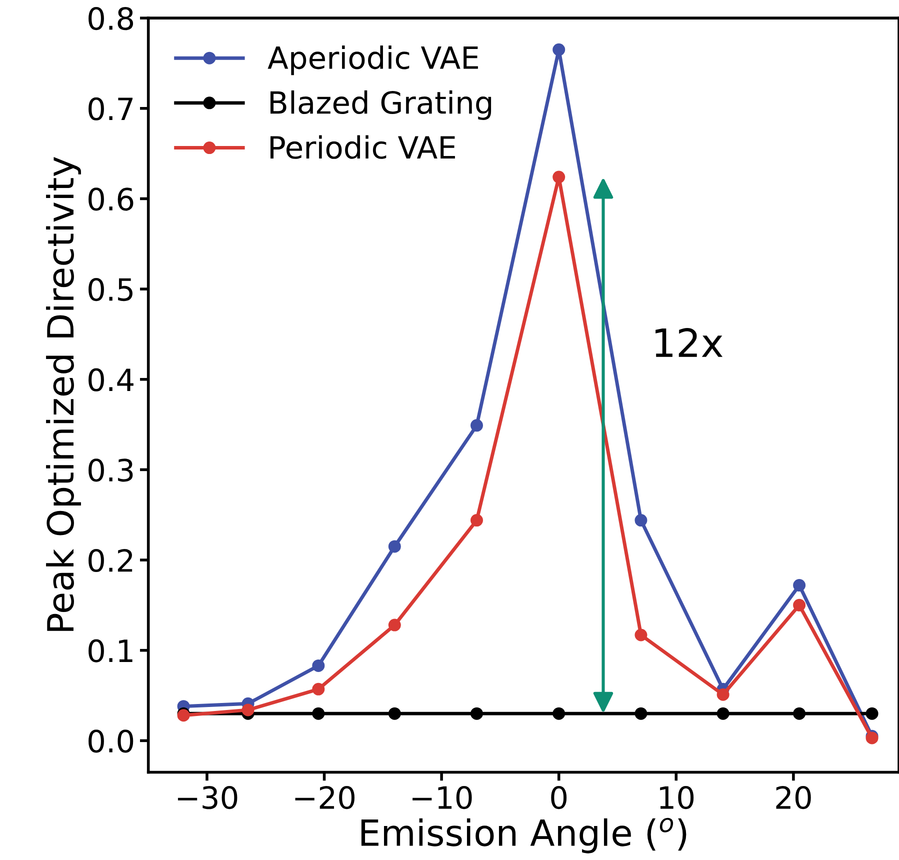 Image resolution: width=899 pixels, height=860 pixels. Describe the element at coordinates (111, 741) in the screenshot. I see `y-tick-label: 0.0` at that location.